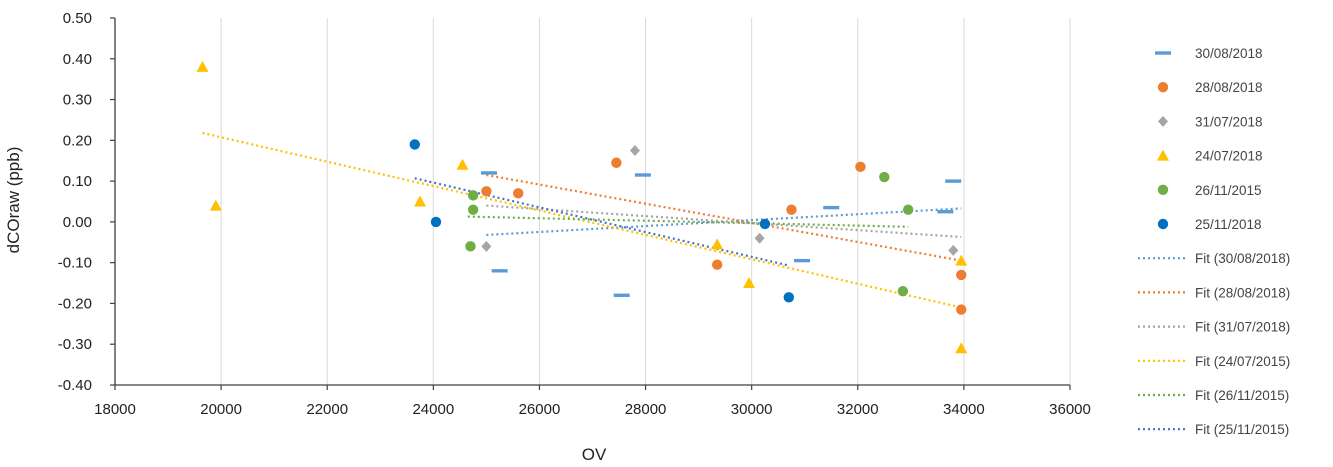  I want to click on legend-label: 31/07/2018, so click(1229, 121).